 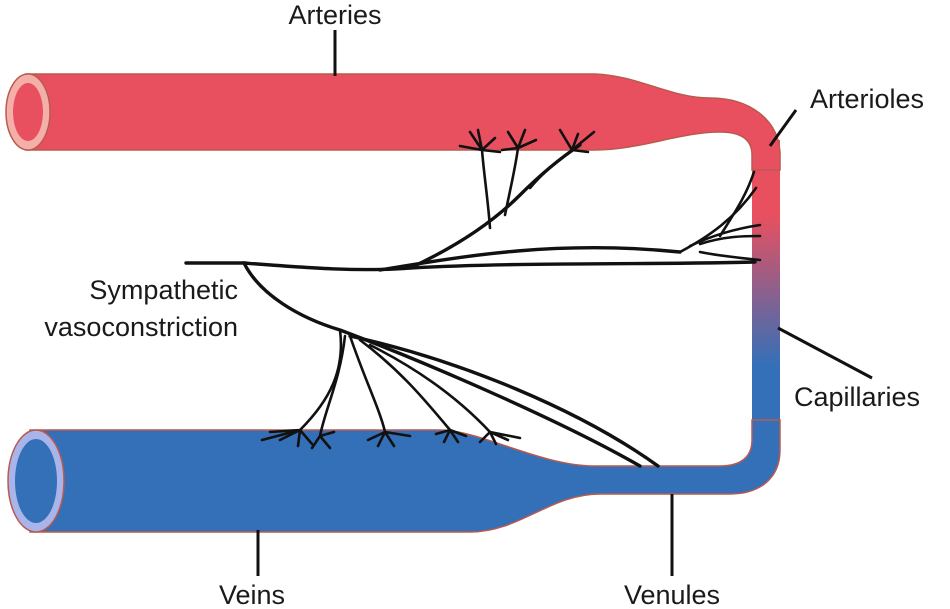 I want to click on sympathetic-label-line1: Sympathetic, so click(x=163, y=290).